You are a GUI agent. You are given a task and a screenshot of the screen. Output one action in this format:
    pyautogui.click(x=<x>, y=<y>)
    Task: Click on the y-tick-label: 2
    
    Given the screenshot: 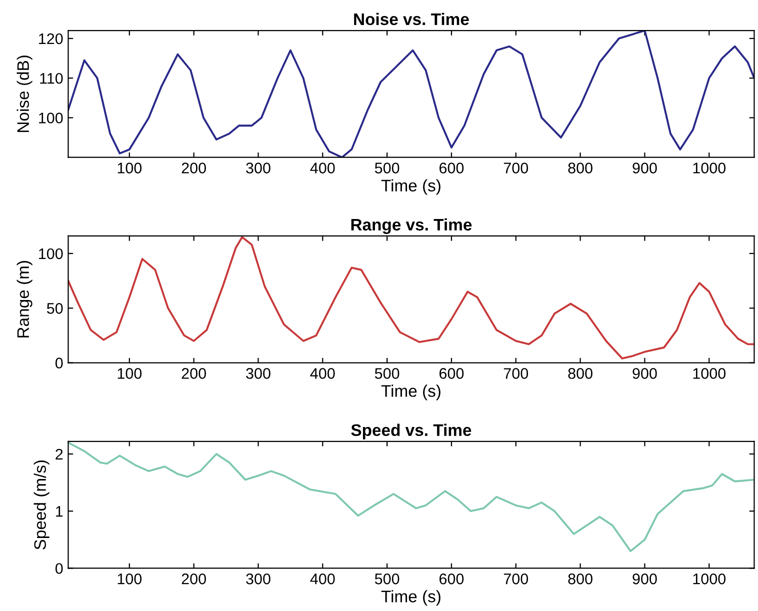 What is the action you would take?
    pyautogui.click(x=59, y=454)
    